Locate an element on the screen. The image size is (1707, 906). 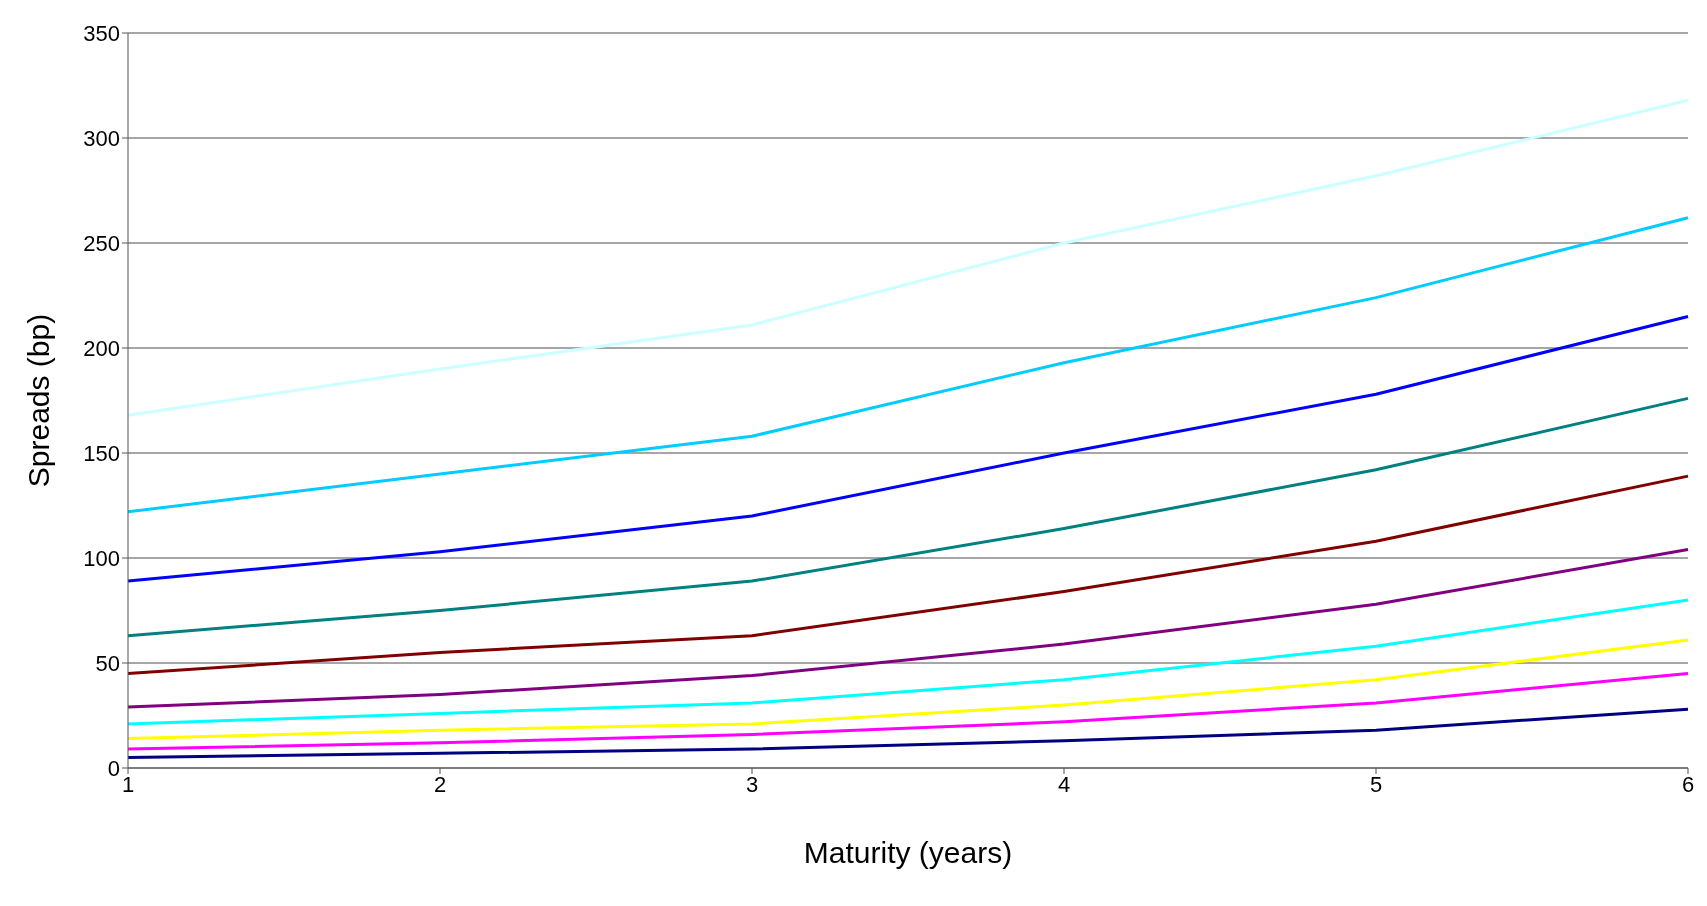
x-tick-label: 2 is located at coordinates (440, 784).